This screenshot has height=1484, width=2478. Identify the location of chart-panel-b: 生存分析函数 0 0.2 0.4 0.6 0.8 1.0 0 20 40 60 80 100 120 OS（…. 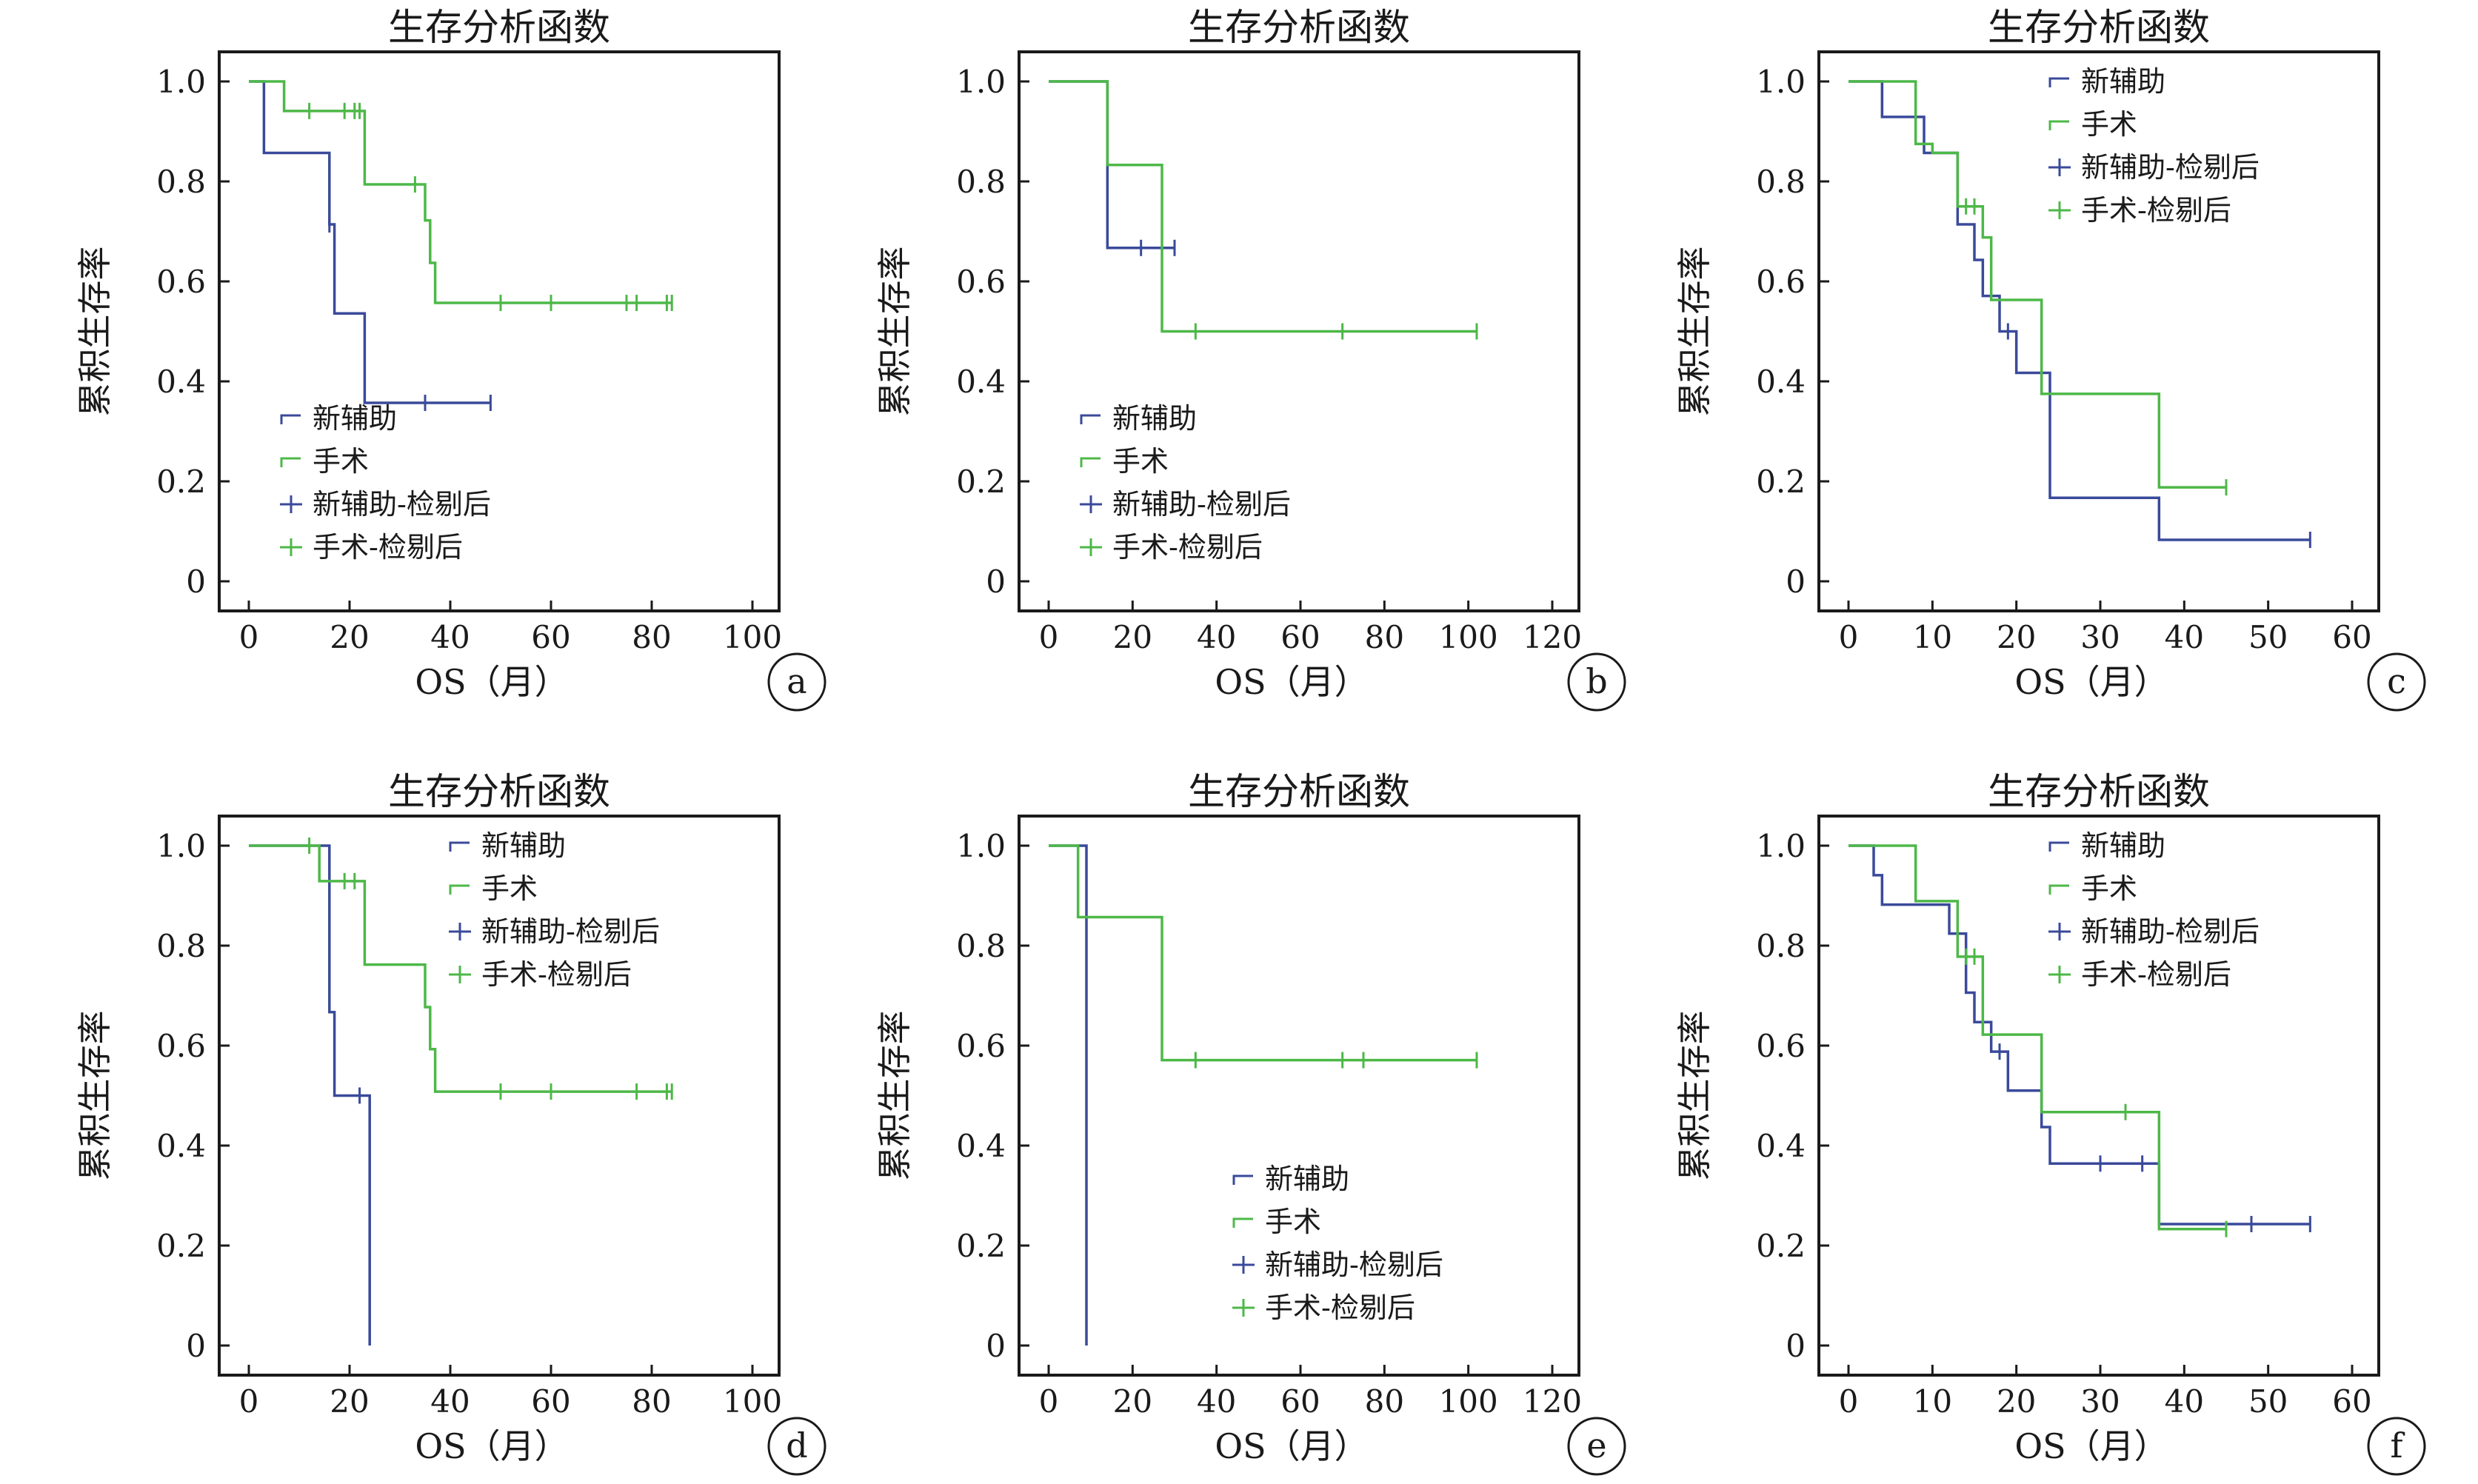
(1250, 359).